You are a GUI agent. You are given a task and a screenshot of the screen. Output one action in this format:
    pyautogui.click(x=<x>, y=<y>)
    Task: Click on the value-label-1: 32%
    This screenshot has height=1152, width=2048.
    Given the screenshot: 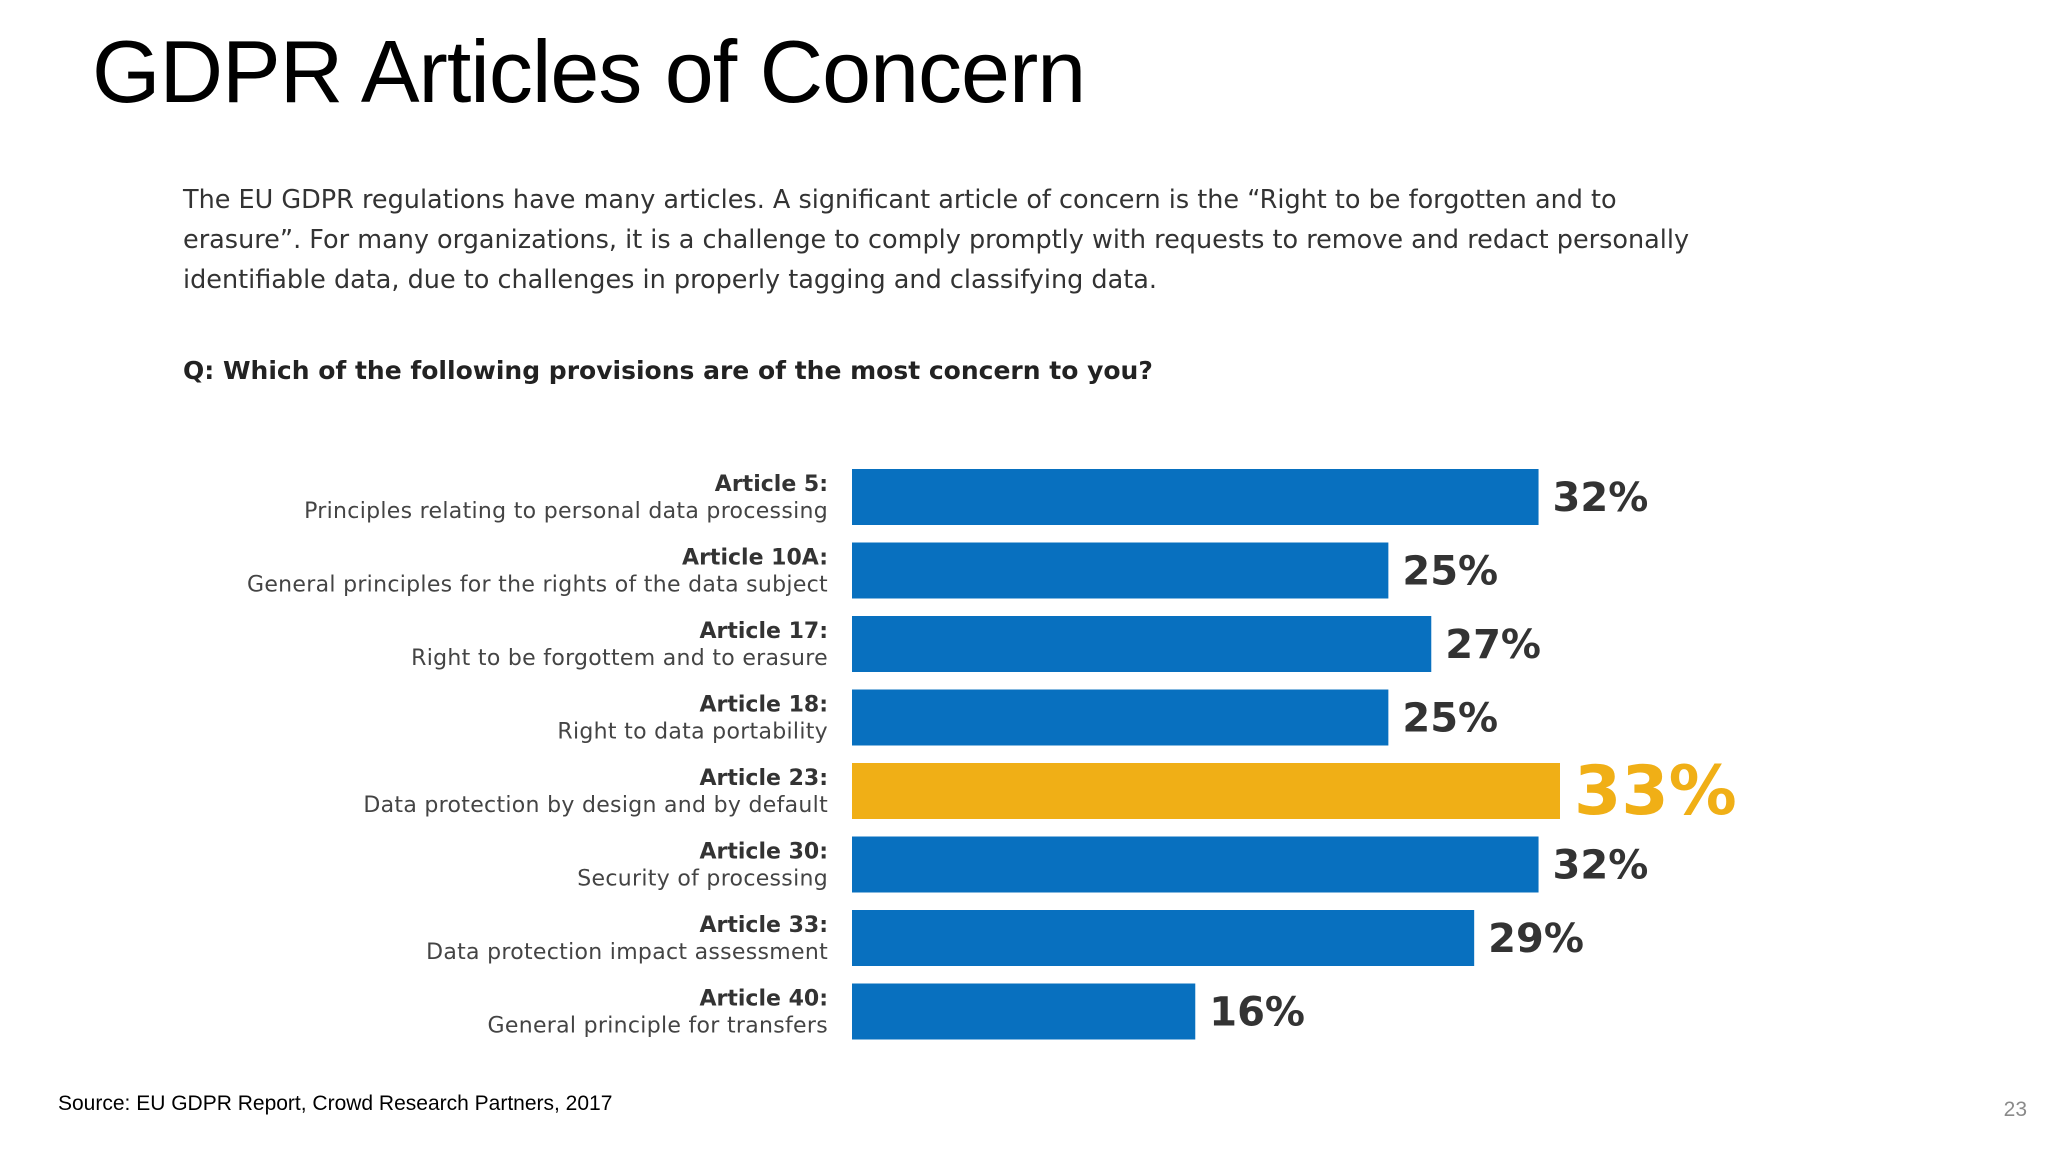 What is the action you would take?
    pyautogui.click(x=1601, y=498)
    